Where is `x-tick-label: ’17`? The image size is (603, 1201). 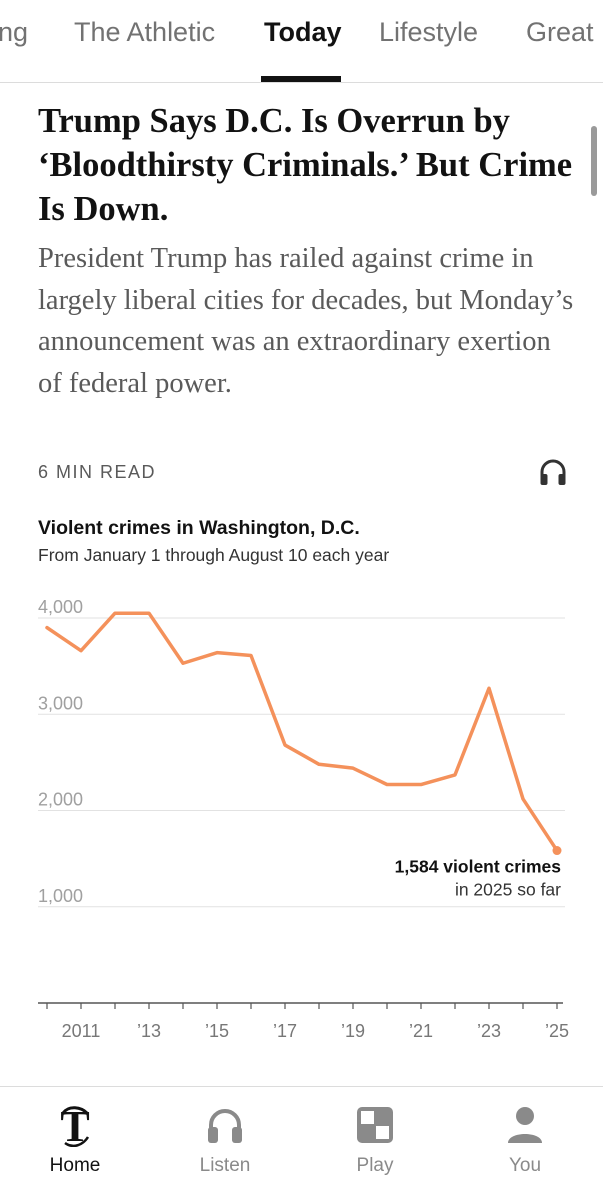
x-tick-label: ’17 is located at coordinates (285, 1031).